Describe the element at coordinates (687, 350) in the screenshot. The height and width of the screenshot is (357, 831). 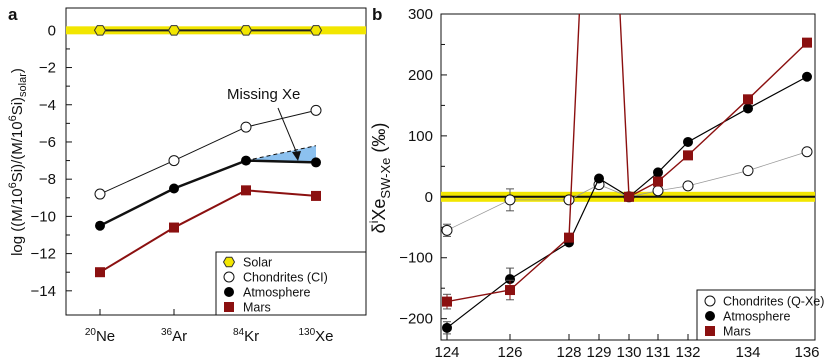
I see `x-tick-label: 132` at that location.